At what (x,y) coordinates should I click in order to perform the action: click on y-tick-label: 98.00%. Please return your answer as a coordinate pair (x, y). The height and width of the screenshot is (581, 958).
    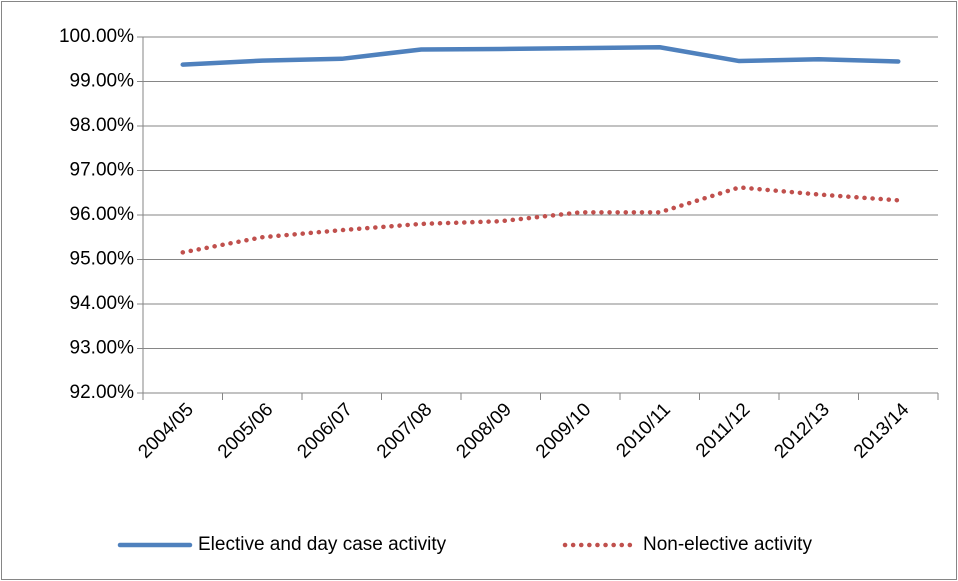
    Looking at the image, I should click on (102, 125).